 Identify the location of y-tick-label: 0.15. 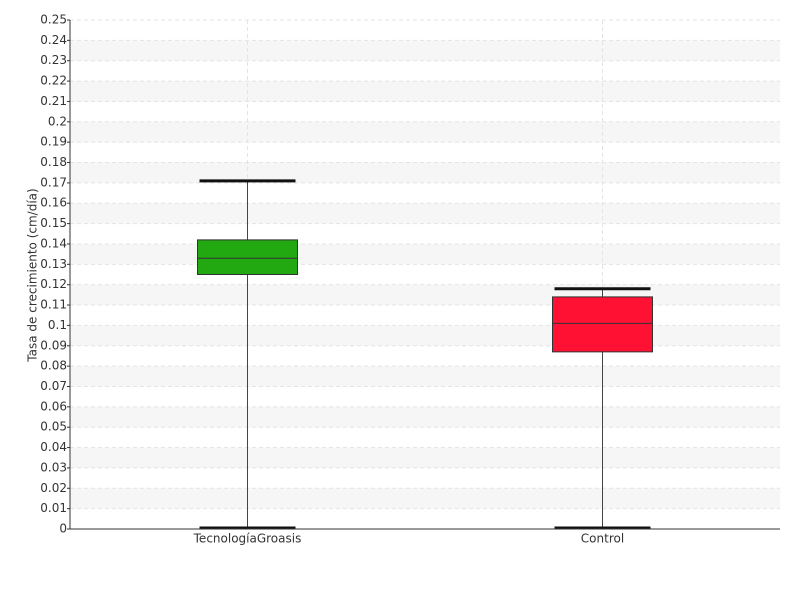
(53, 223).